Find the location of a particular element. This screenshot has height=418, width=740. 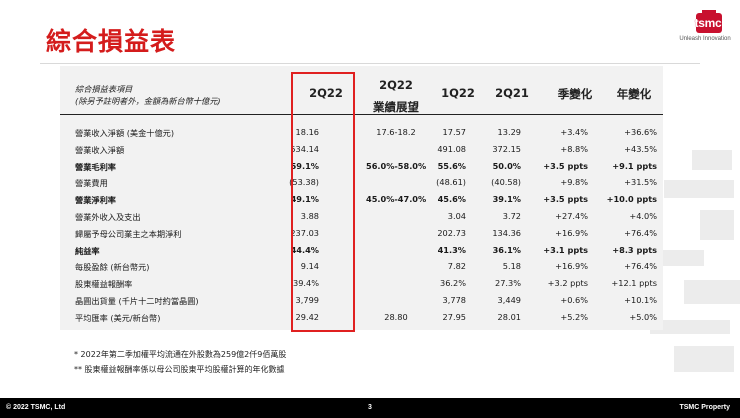

row-value: +3.2 ppts is located at coordinates (567, 283).